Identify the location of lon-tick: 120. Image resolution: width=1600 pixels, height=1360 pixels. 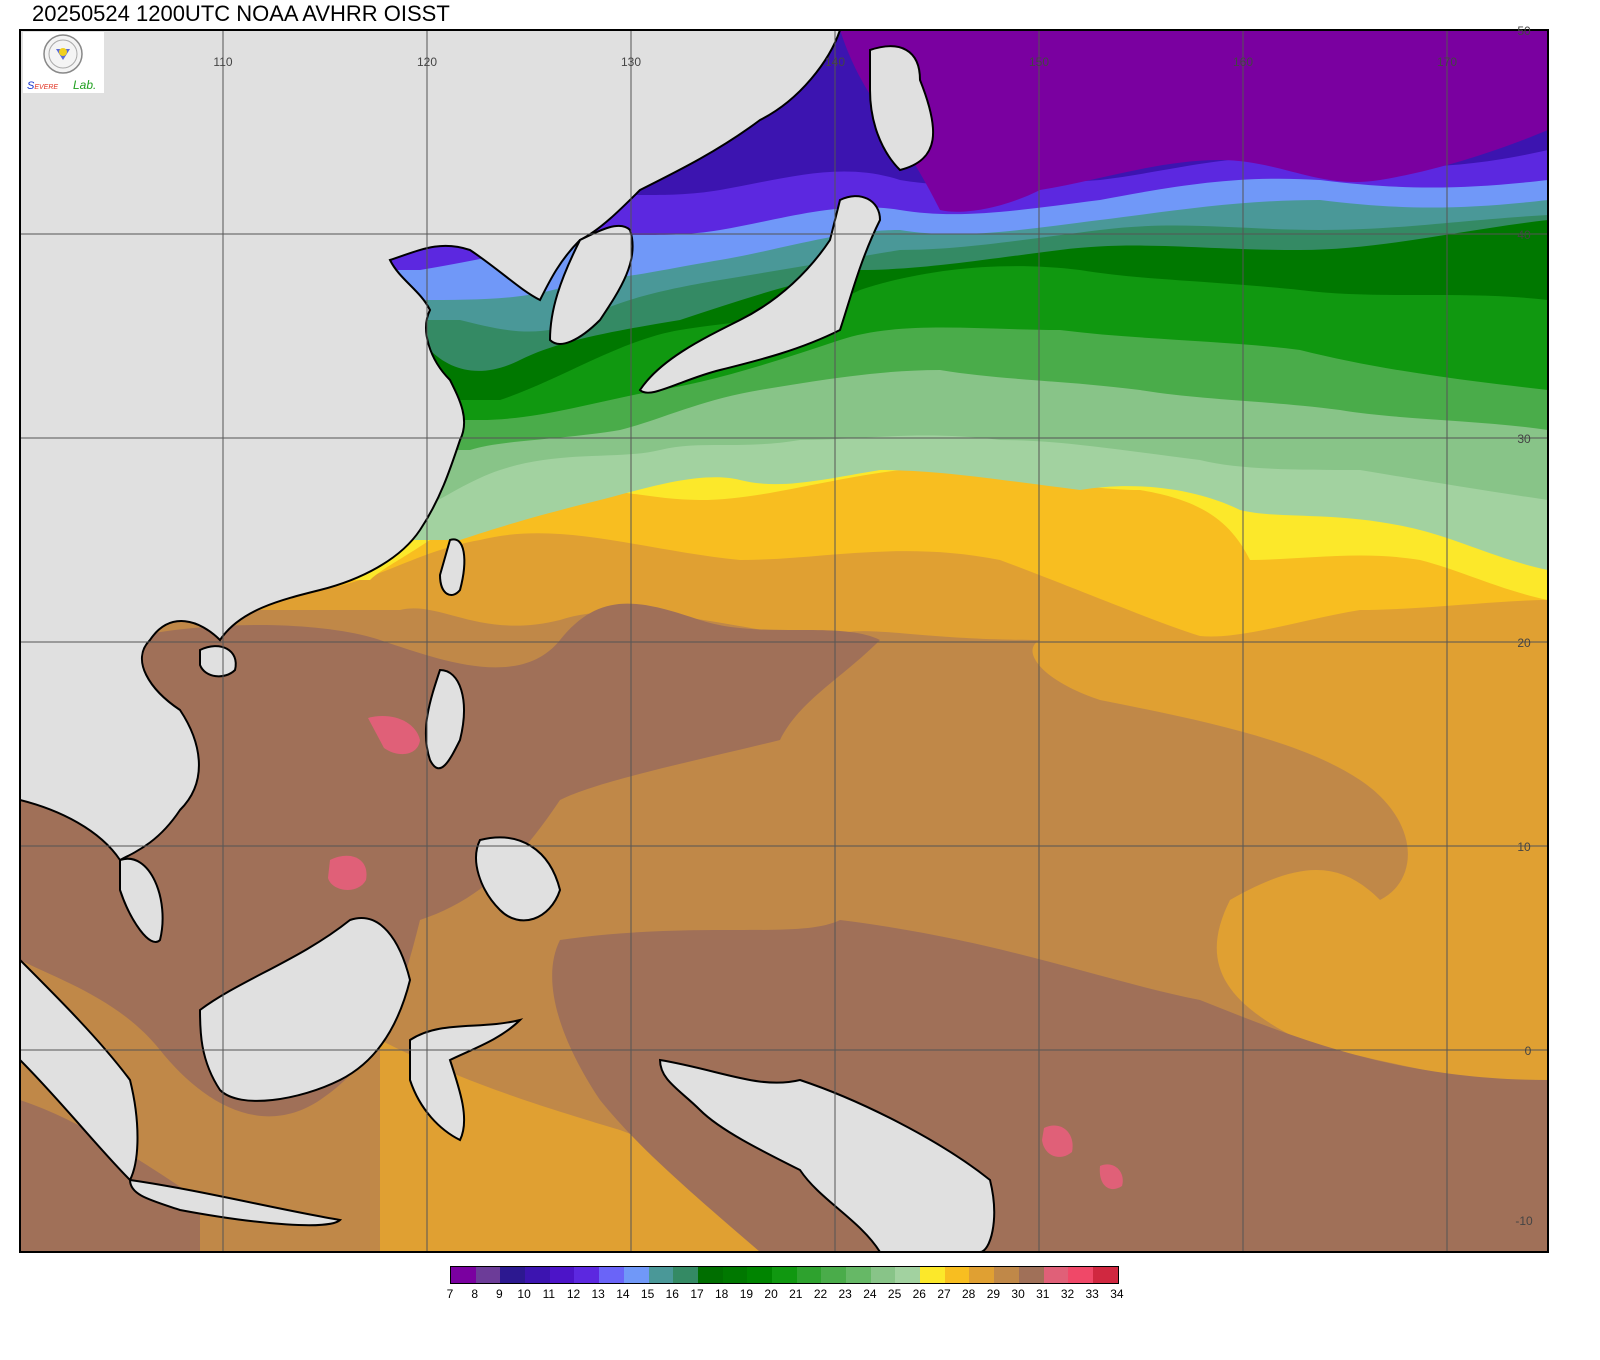
(427, 62).